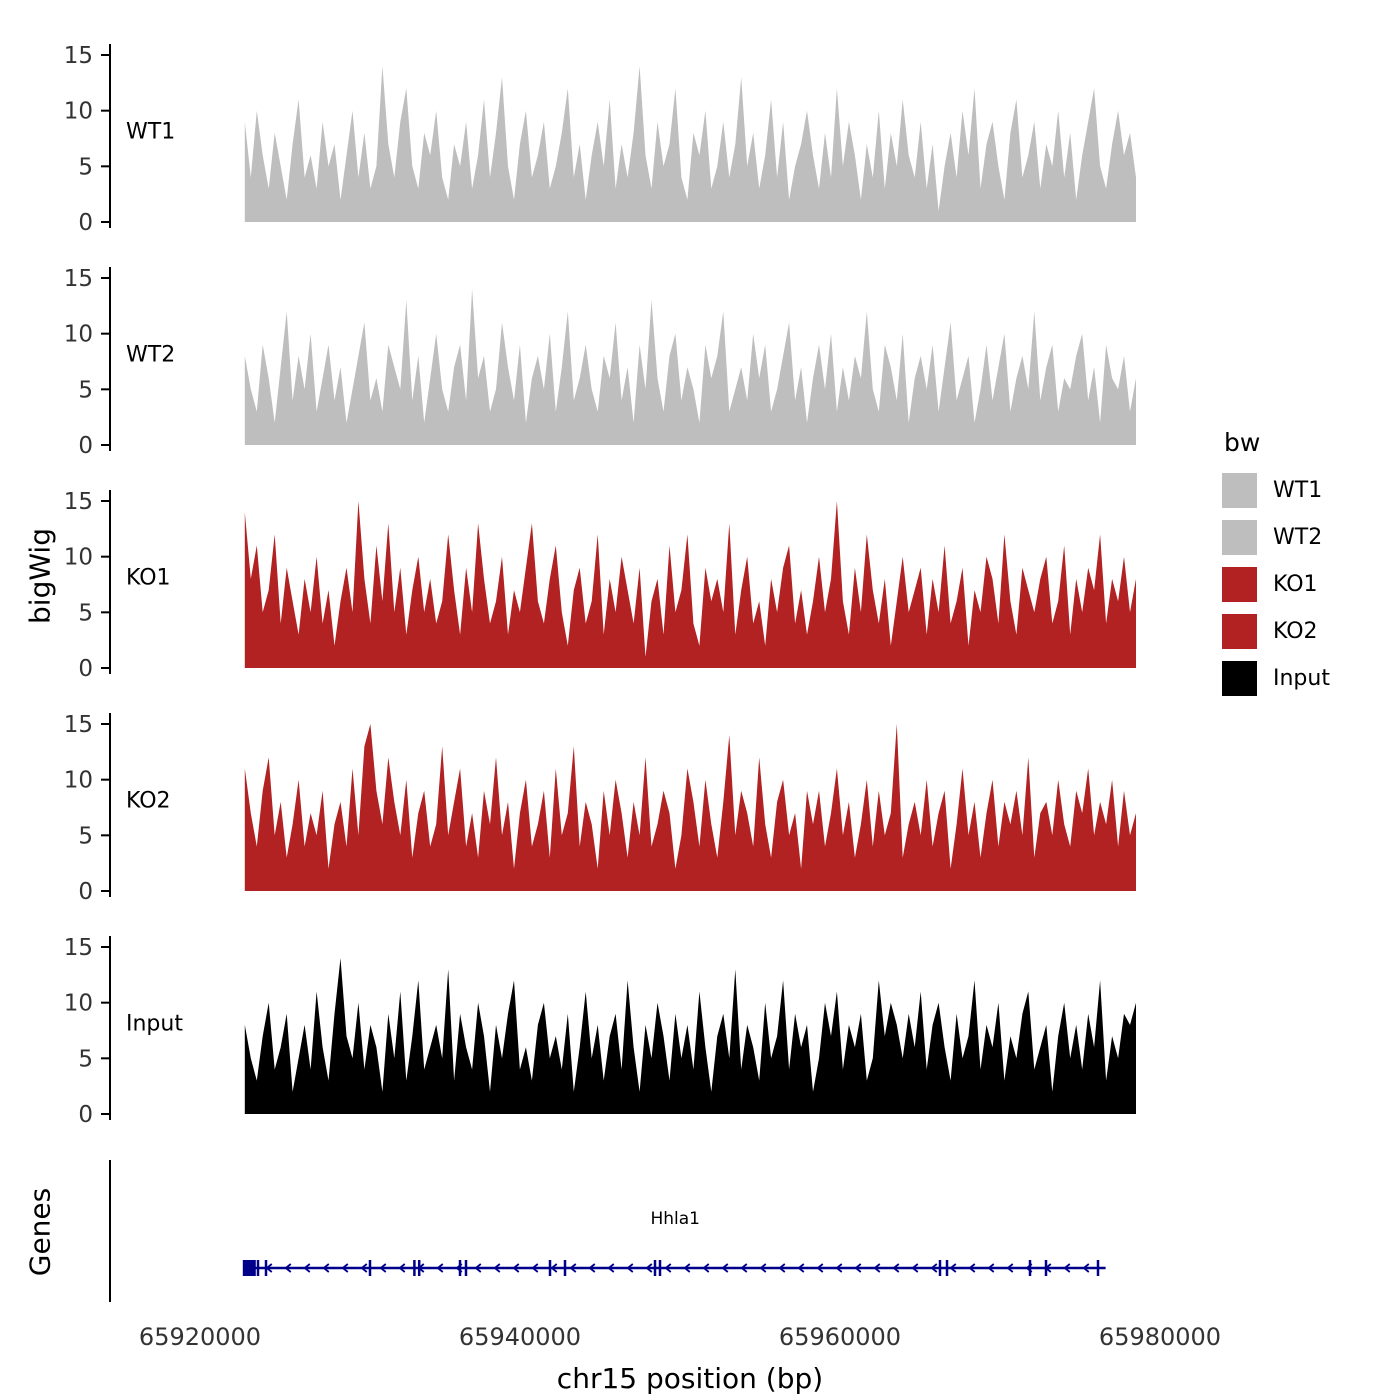 This screenshot has width=1400, height=1400. What do you see at coordinates (40, 1232) in the screenshot?
I see `genes-axis-title: Genes` at bounding box center [40, 1232].